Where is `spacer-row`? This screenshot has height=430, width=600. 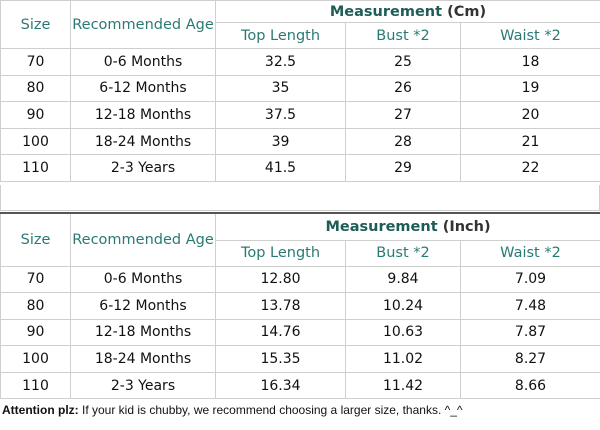 spacer-row is located at coordinates (300, 198).